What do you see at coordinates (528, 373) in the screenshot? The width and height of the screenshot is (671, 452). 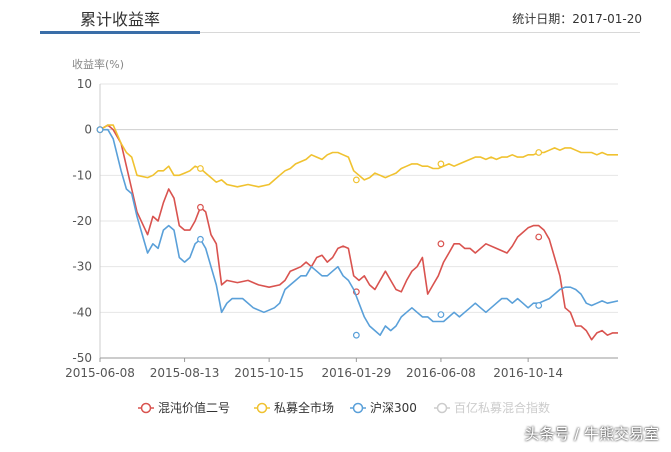 I see `x-tick-label: 2016-10-14` at bounding box center [528, 373].